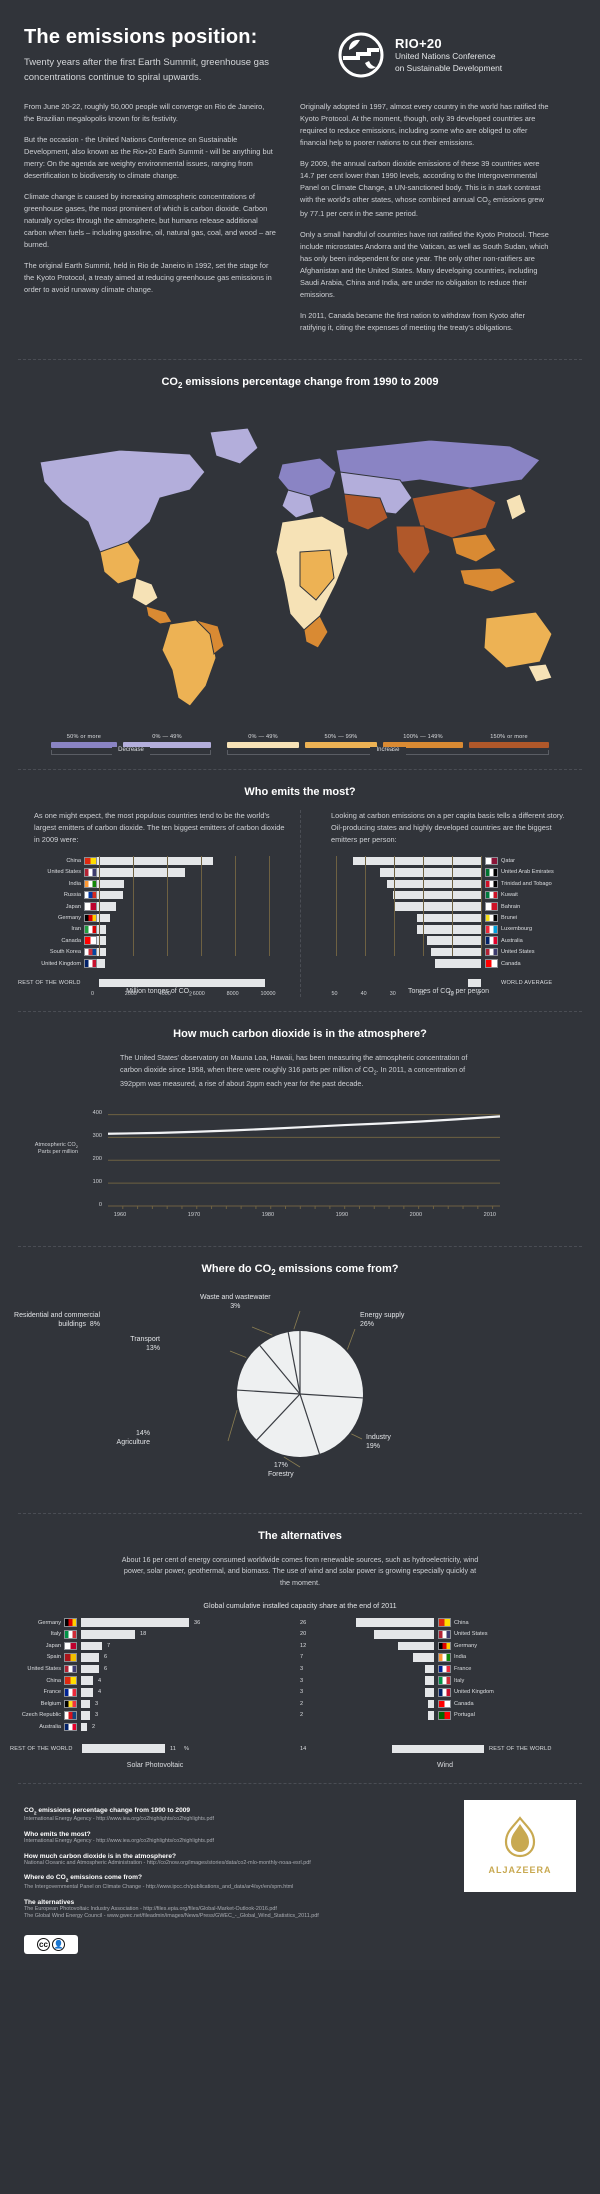 The image size is (600, 2194). Describe the element at coordinates (155, 1669) in the screenshot. I see `bar-row: United States 6` at that location.